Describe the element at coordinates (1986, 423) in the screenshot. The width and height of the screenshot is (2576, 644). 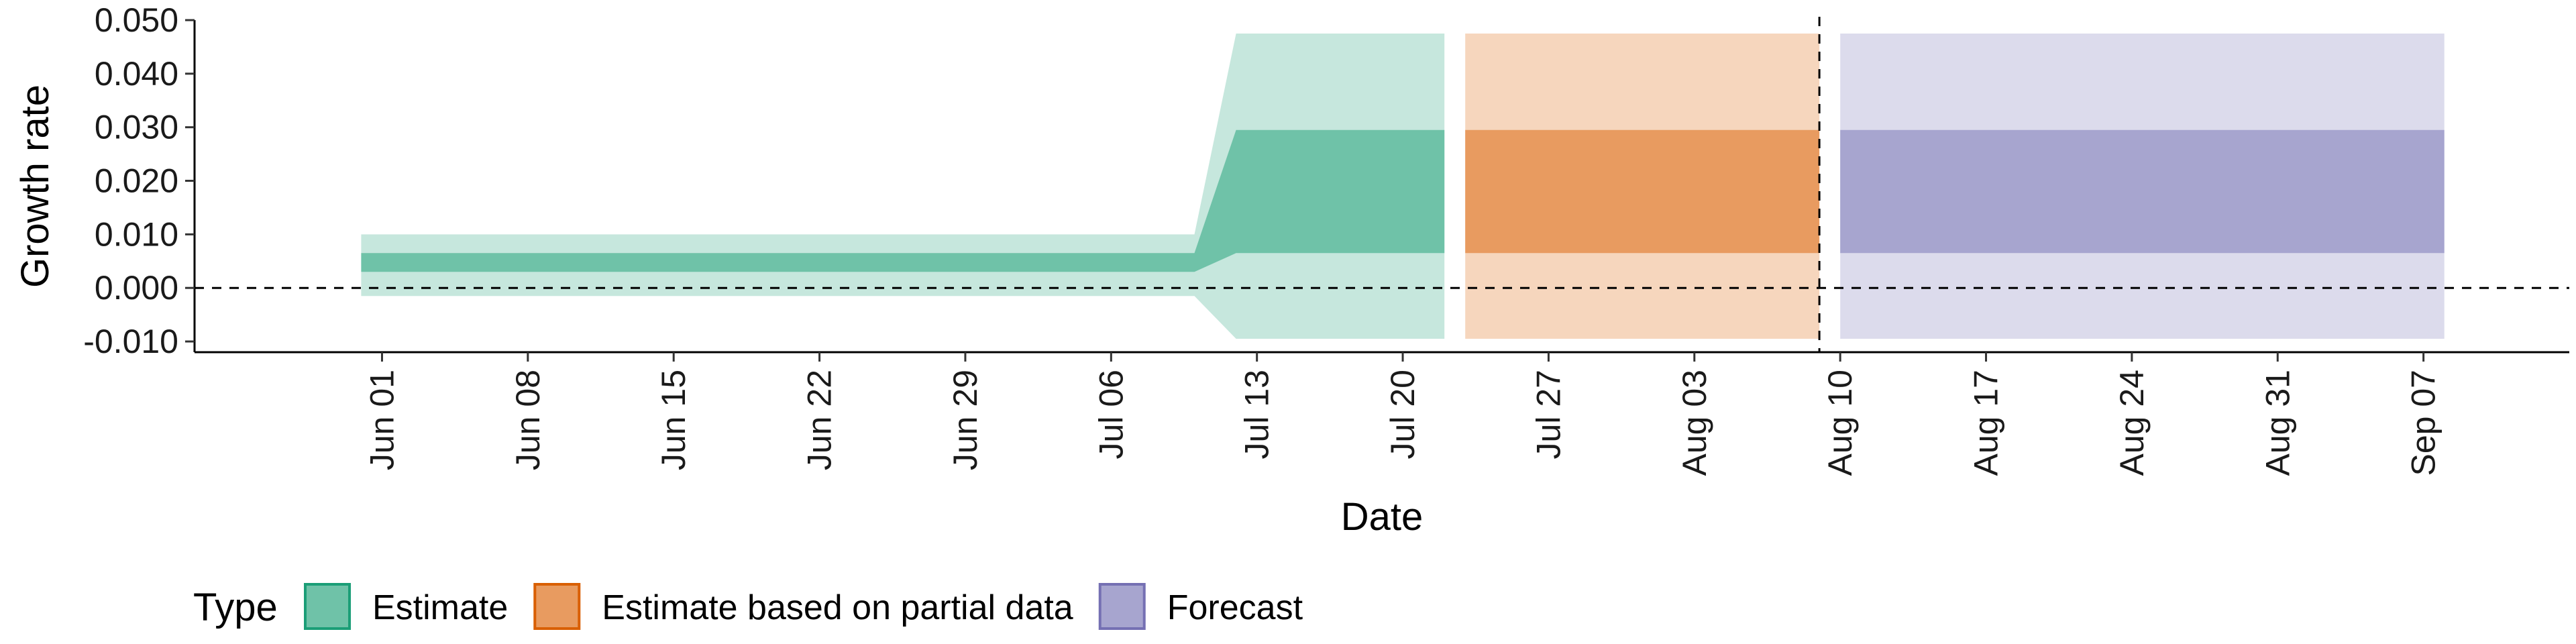
I see `x-tick-label: Aug 17` at that location.